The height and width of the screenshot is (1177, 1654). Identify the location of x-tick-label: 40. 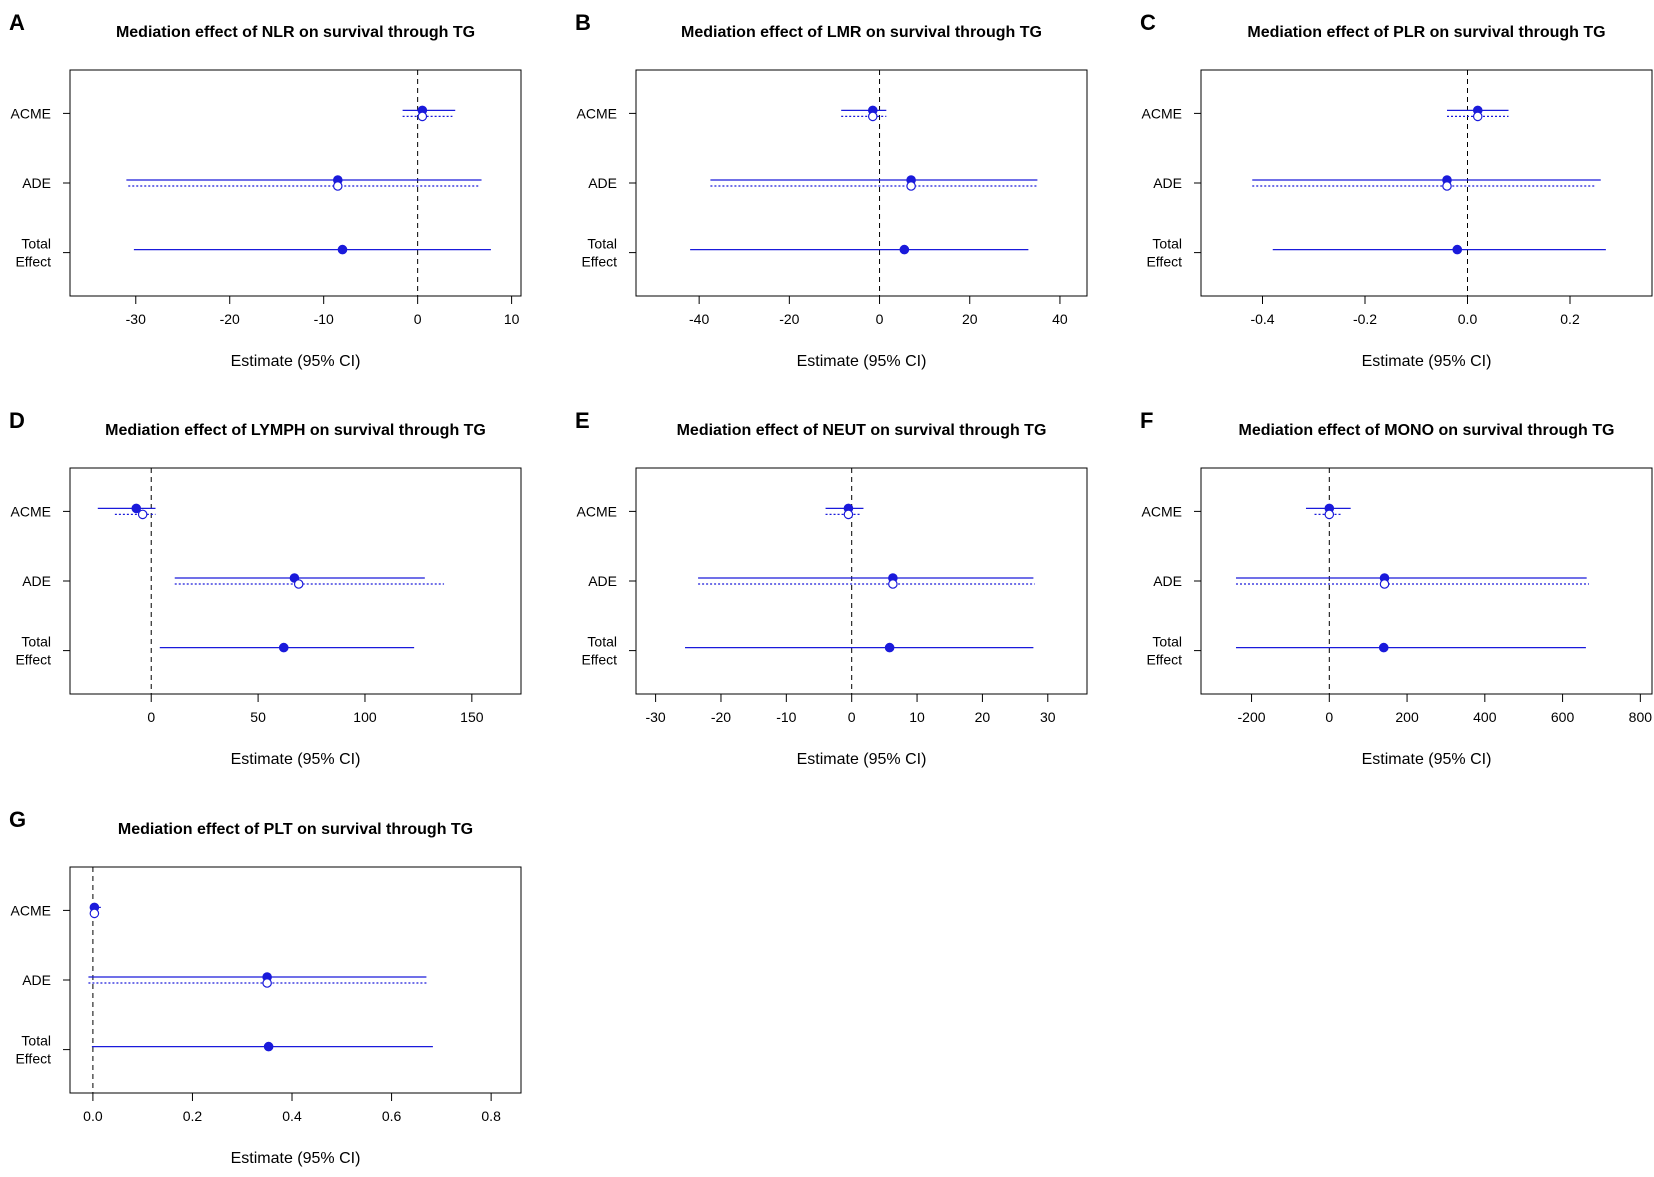
(1060, 319).